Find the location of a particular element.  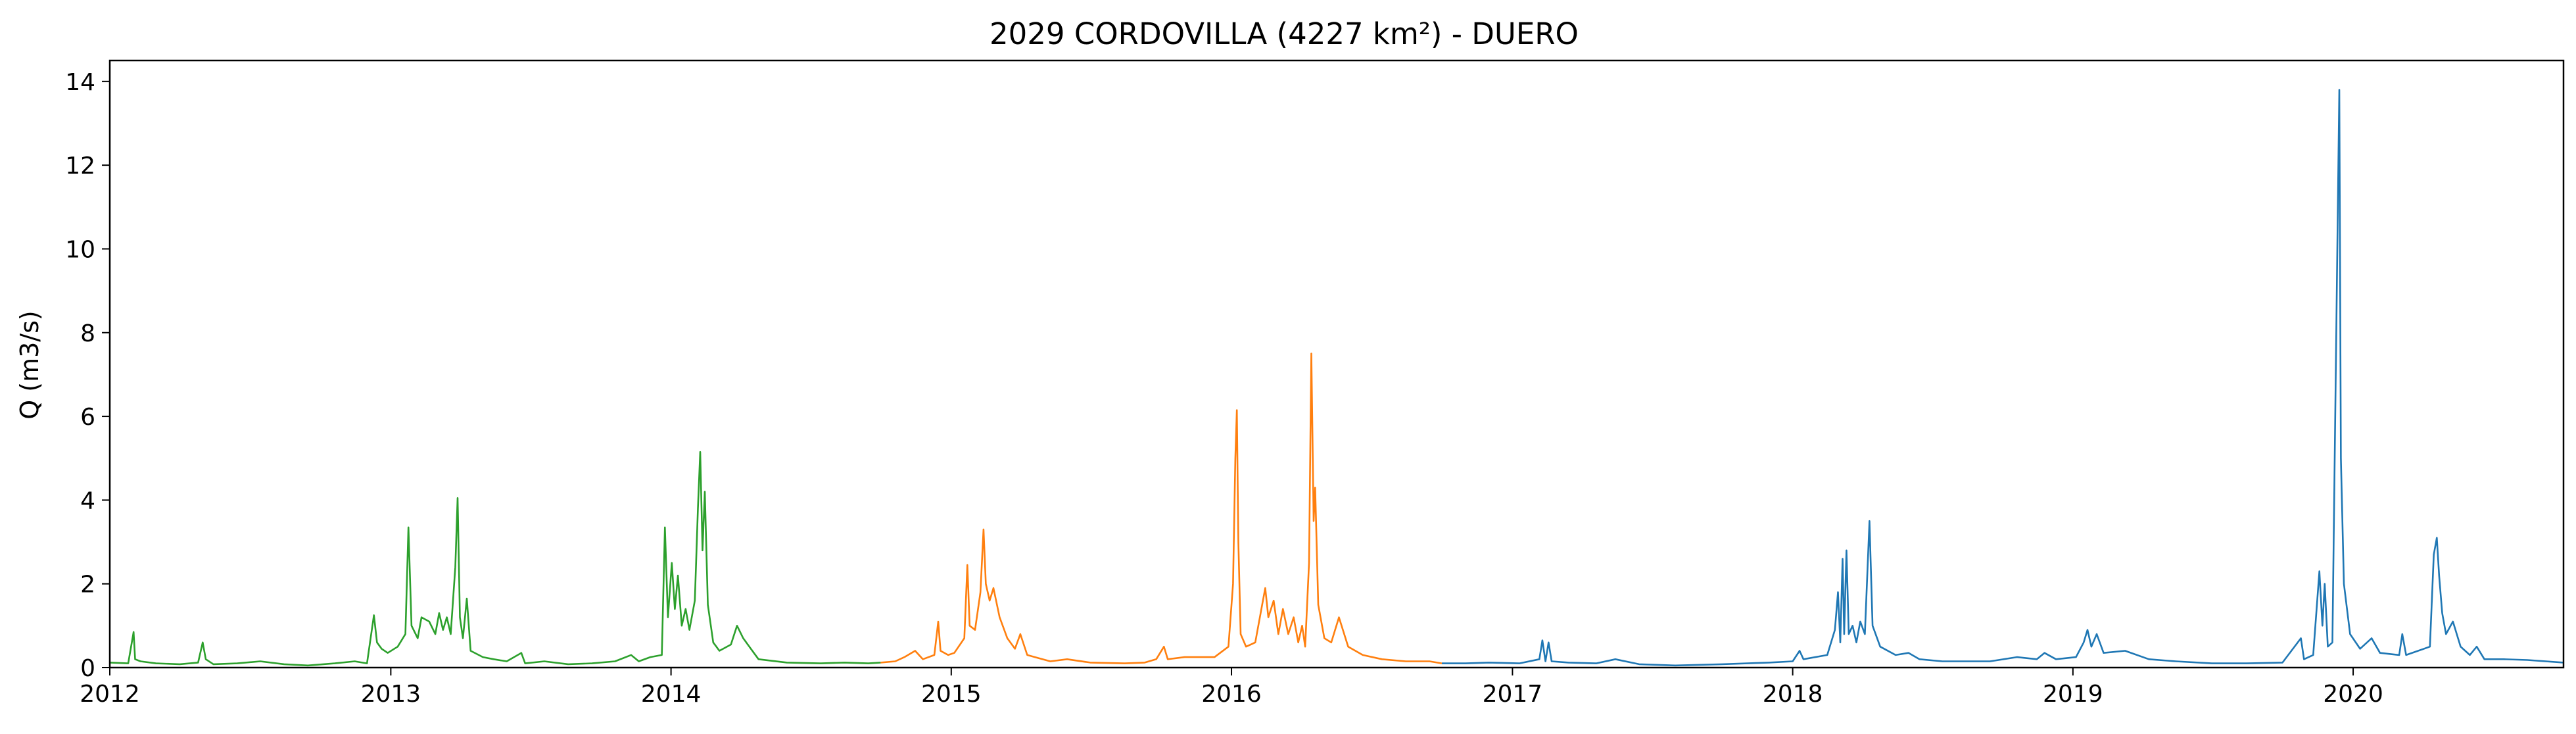

y-axis: 0 2 4 6 8 10 12 14 is located at coordinates (87, 376).